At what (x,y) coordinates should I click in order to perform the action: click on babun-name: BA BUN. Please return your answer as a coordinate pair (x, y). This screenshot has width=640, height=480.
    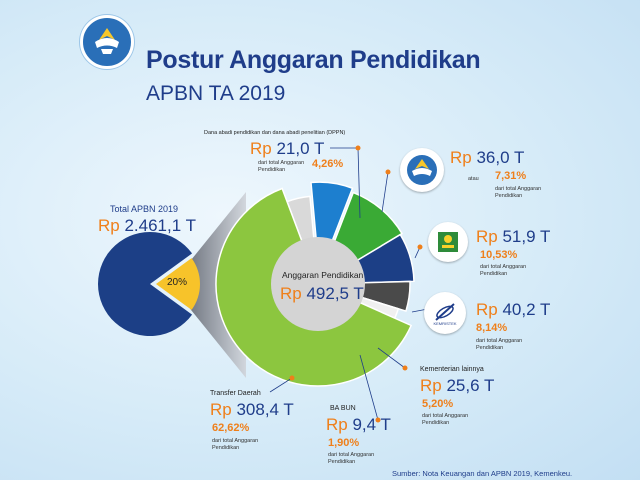
    Looking at the image, I should click on (343, 408).